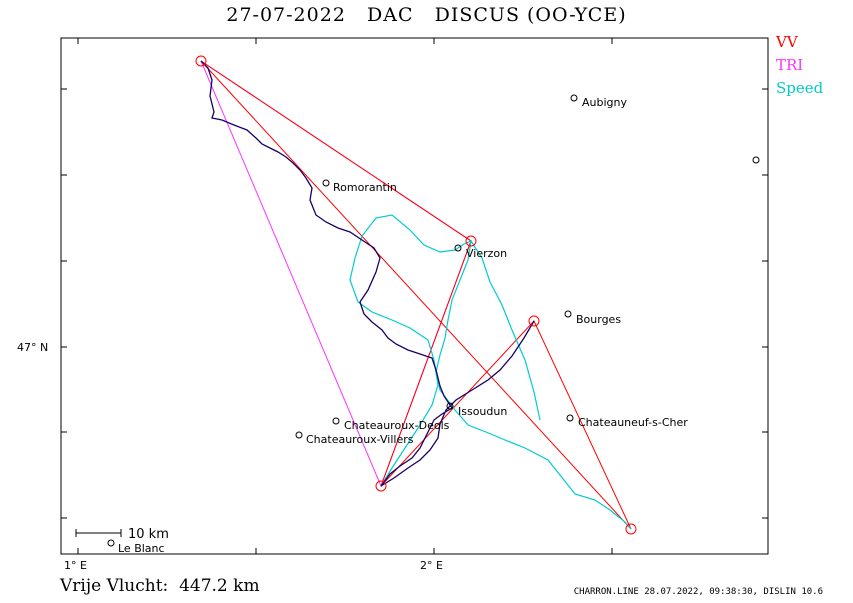  Describe the element at coordinates (75, 565) in the screenshot. I see `x-tick-label: 1° E` at that location.